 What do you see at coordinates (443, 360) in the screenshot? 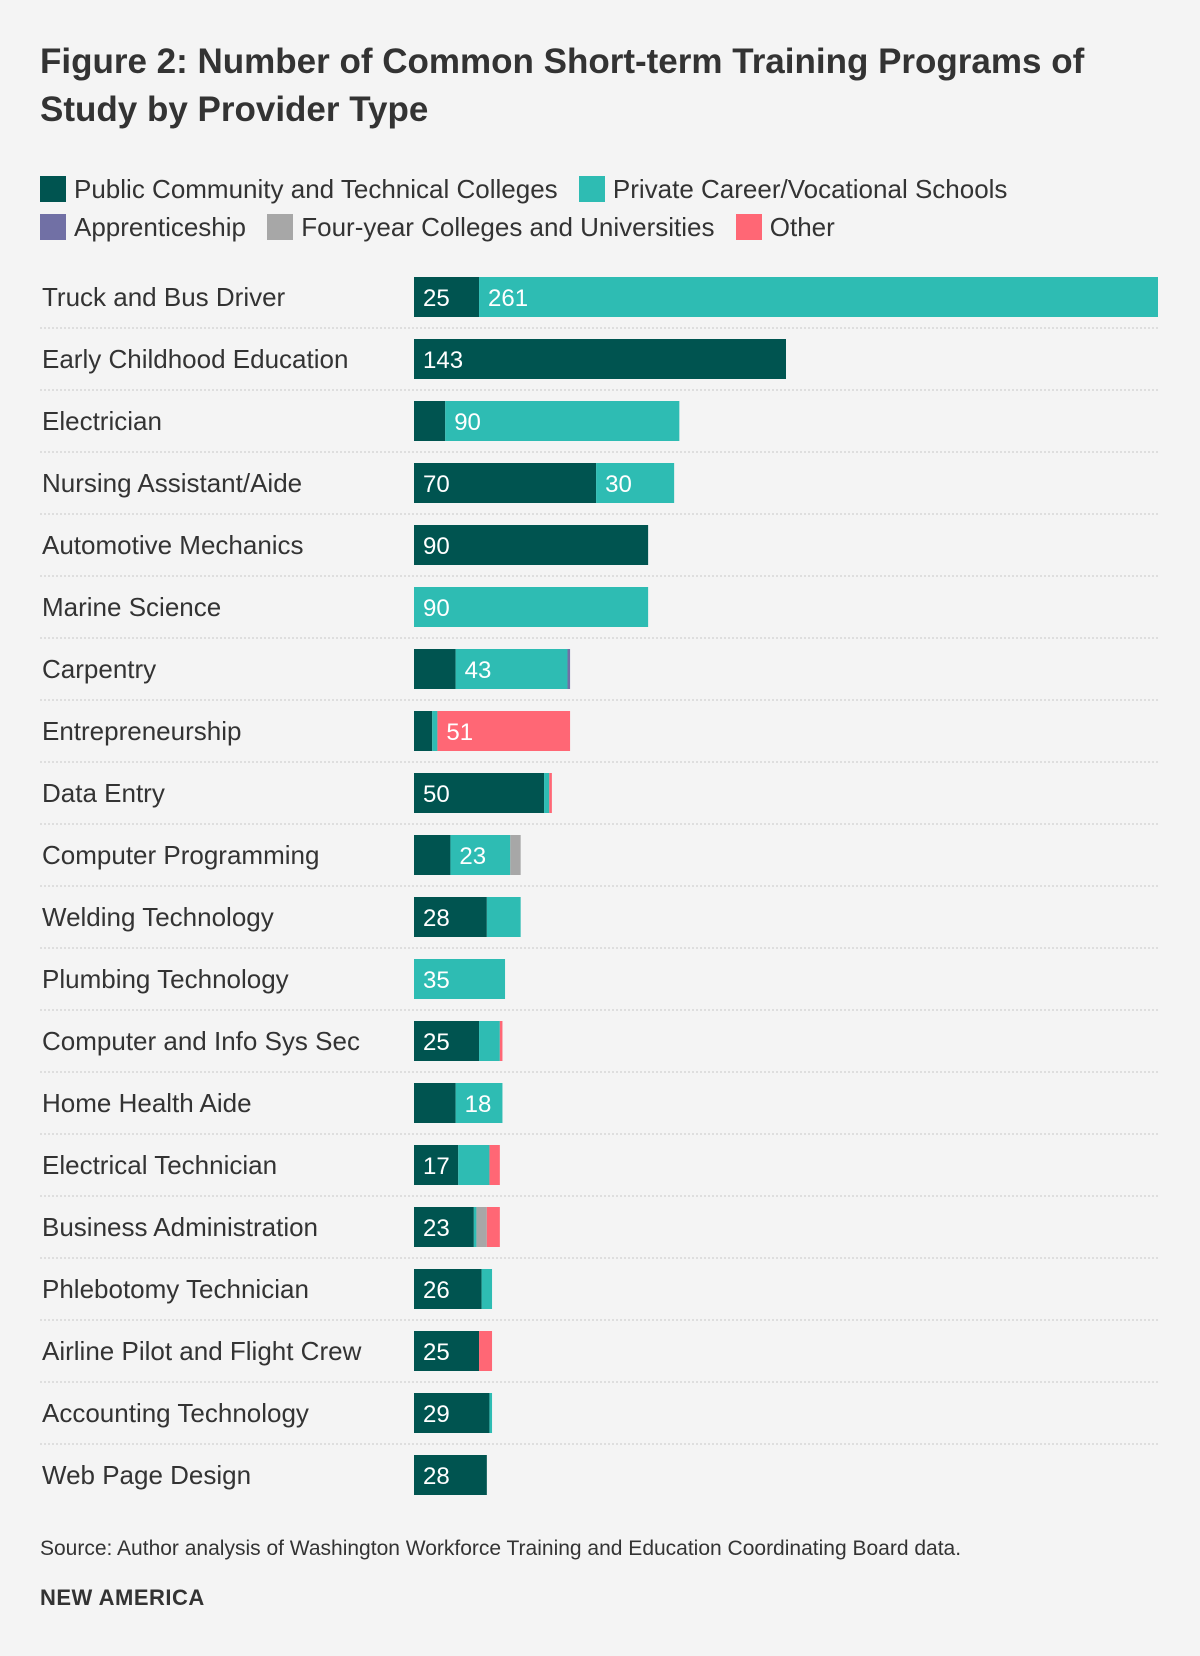
I see `data-label: 143` at bounding box center [443, 360].